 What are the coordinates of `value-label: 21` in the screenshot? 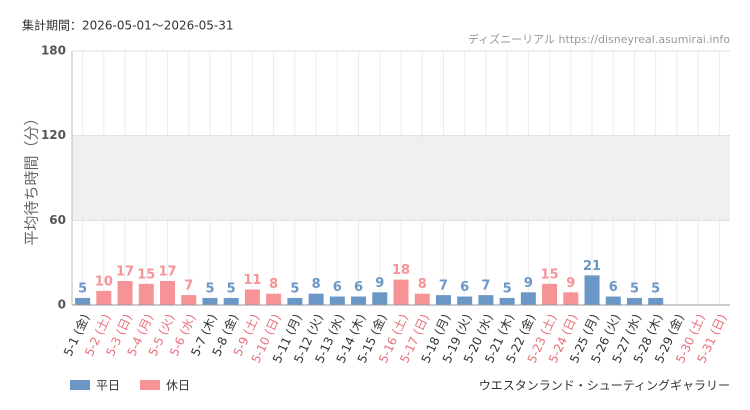 It's located at (592, 266).